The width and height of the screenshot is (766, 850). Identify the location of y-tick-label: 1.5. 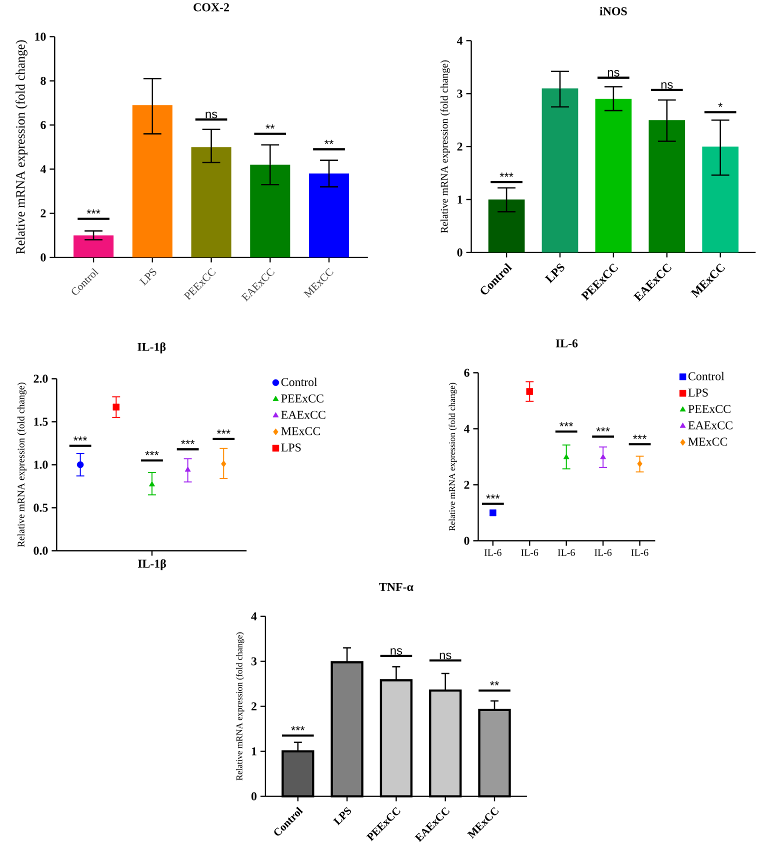
(41, 422).